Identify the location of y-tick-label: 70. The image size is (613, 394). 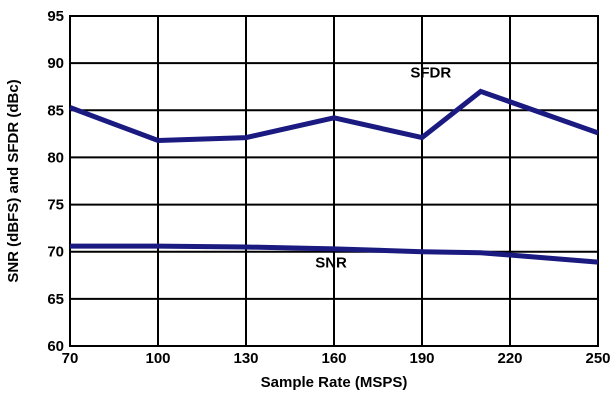
(55, 252).